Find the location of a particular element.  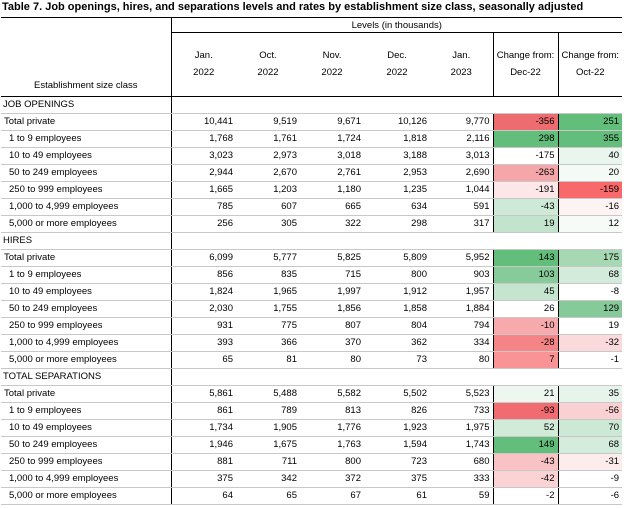

change-cell: 19 is located at coordinates (525, 224).